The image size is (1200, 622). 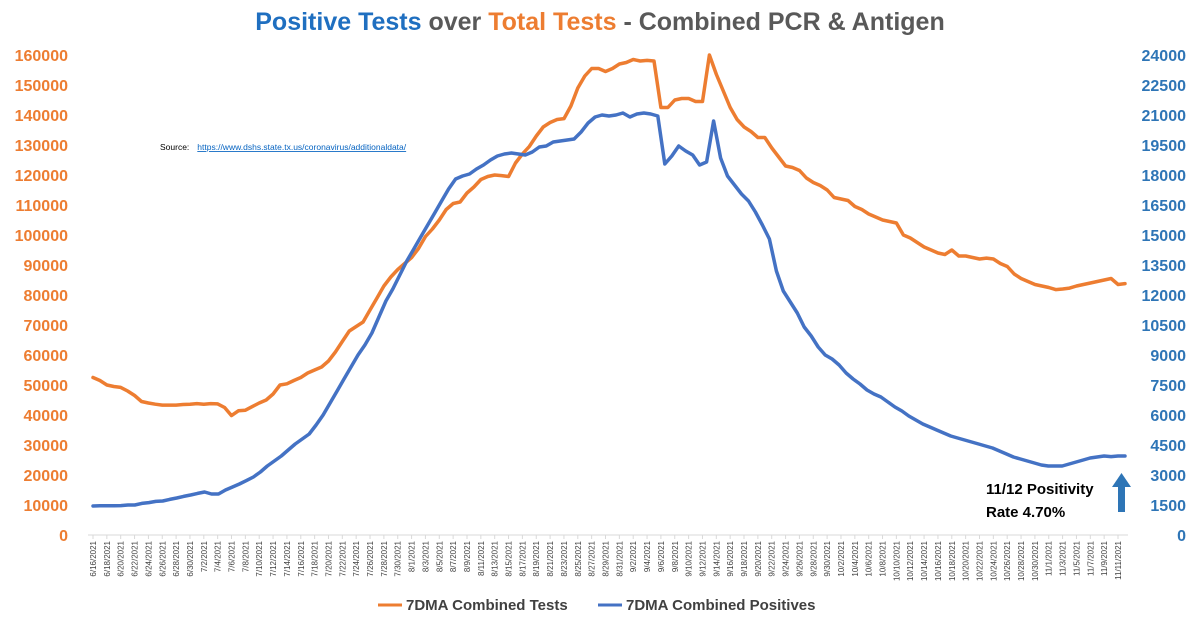 I want to click on x-tick-label: 8/23/2021, so click(x=564, y=558).